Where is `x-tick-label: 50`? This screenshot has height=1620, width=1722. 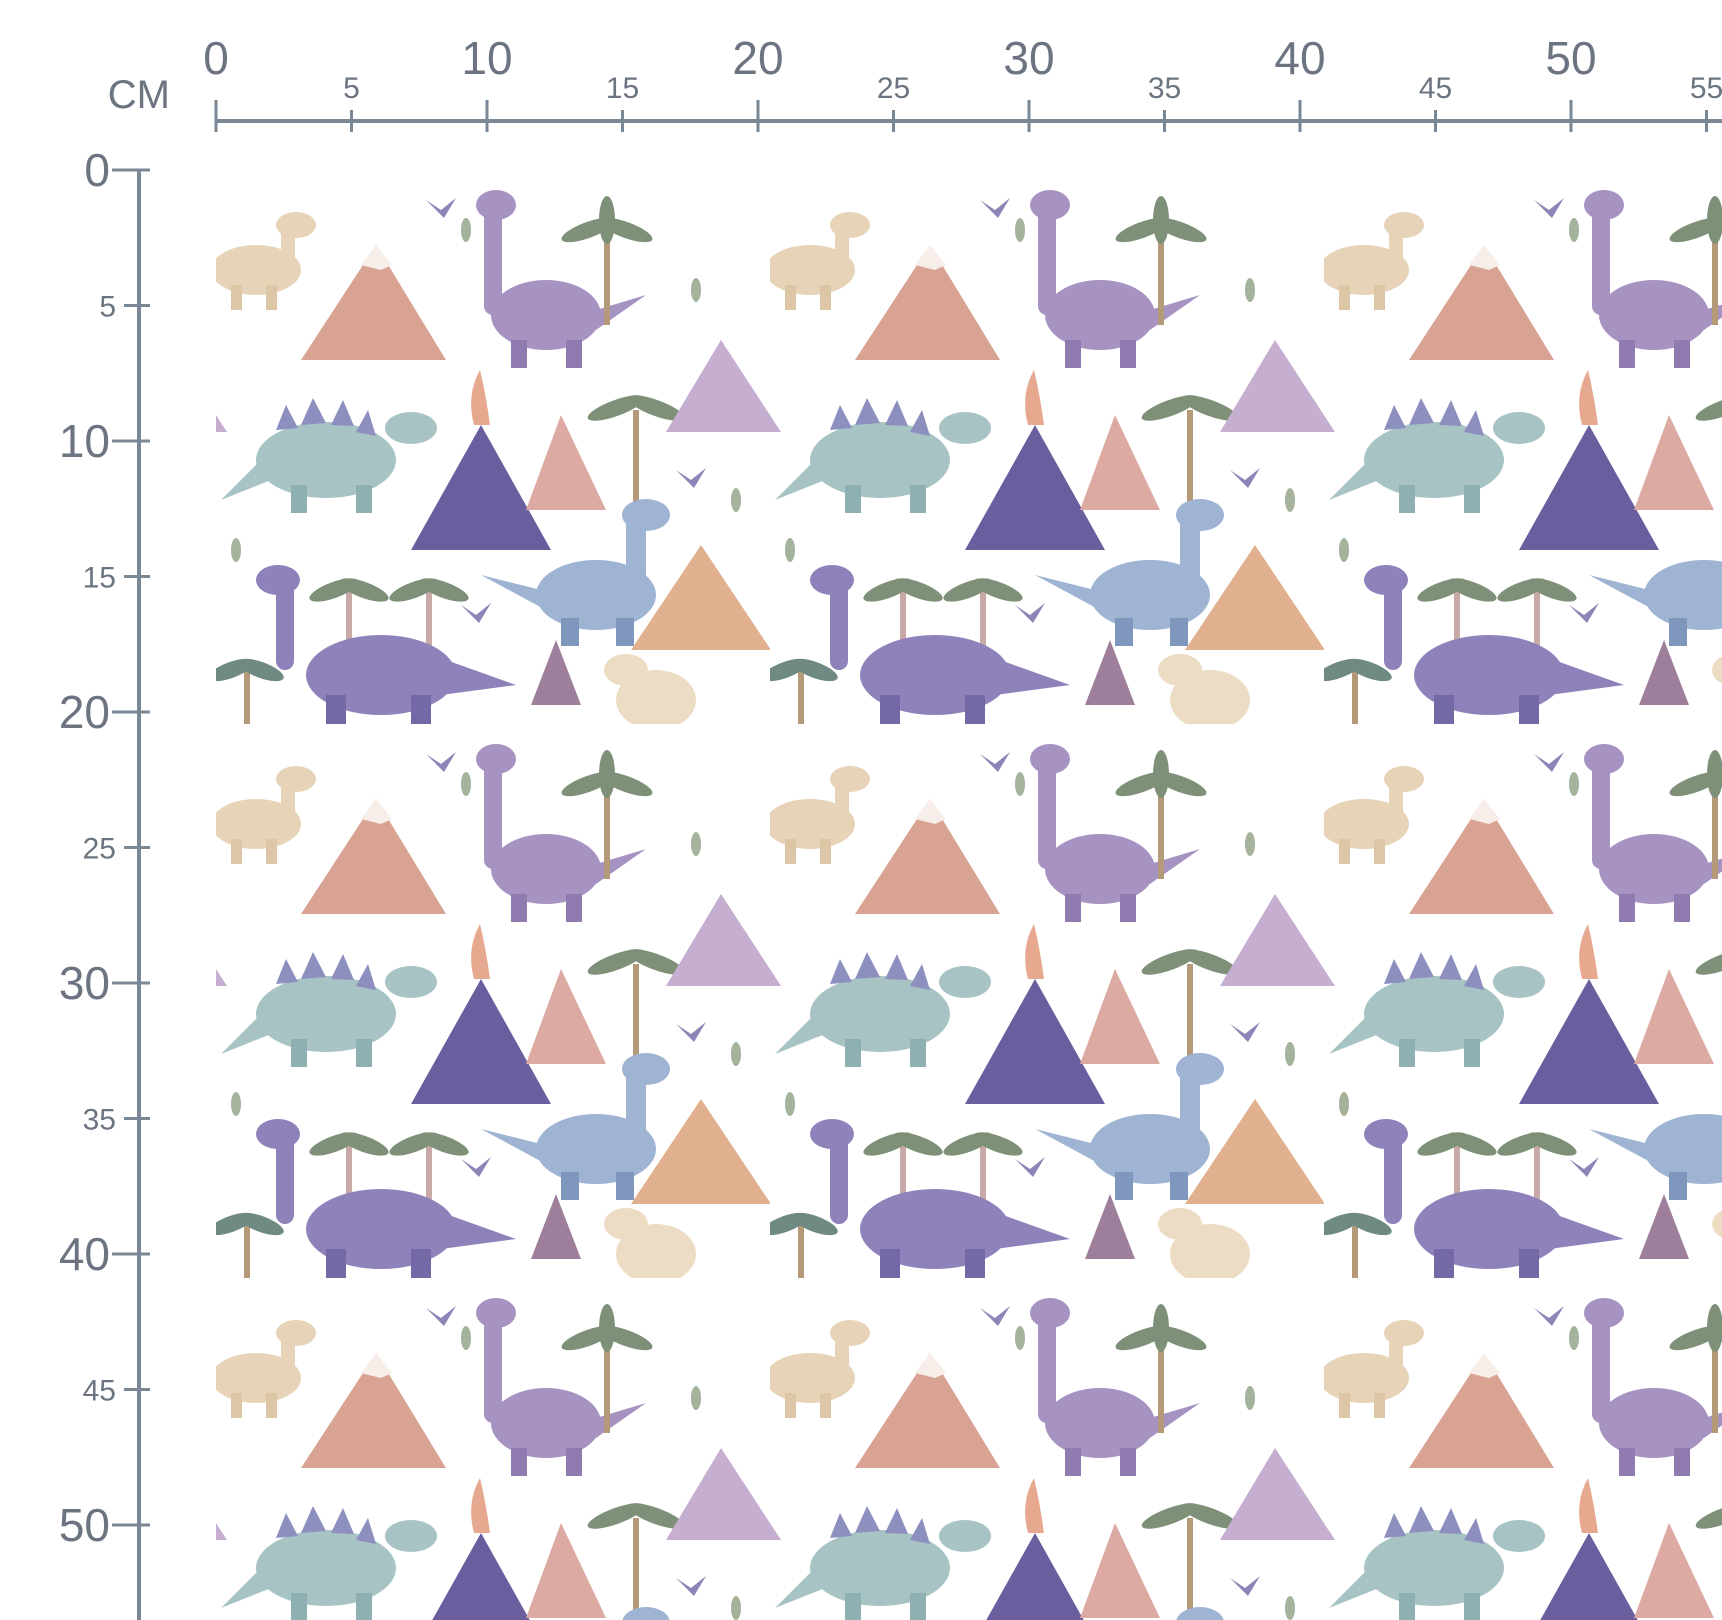 x-tick-label: 50 is located at coordinates (1570, 58).